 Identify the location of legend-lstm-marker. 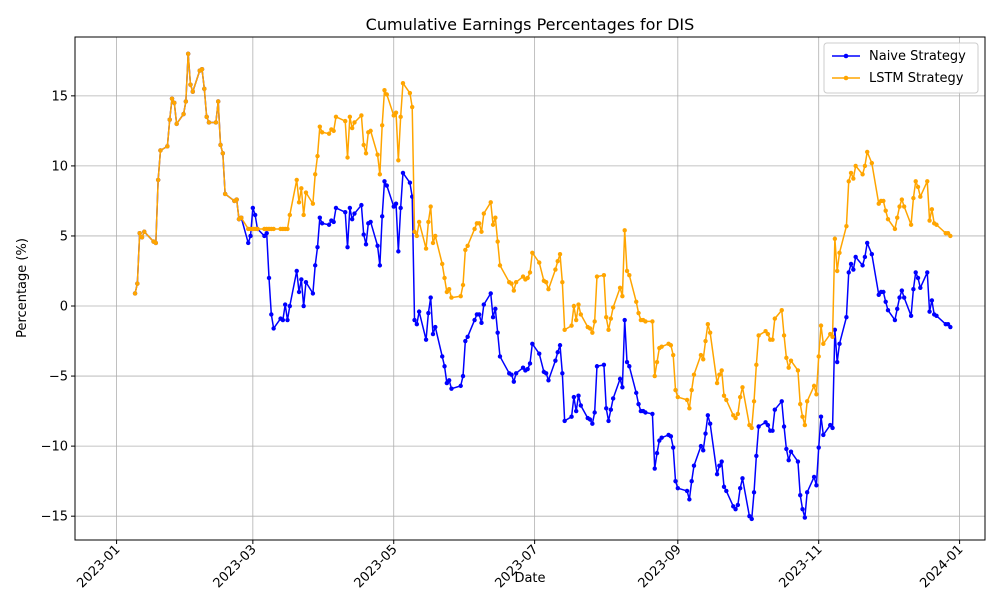
(846, 78).